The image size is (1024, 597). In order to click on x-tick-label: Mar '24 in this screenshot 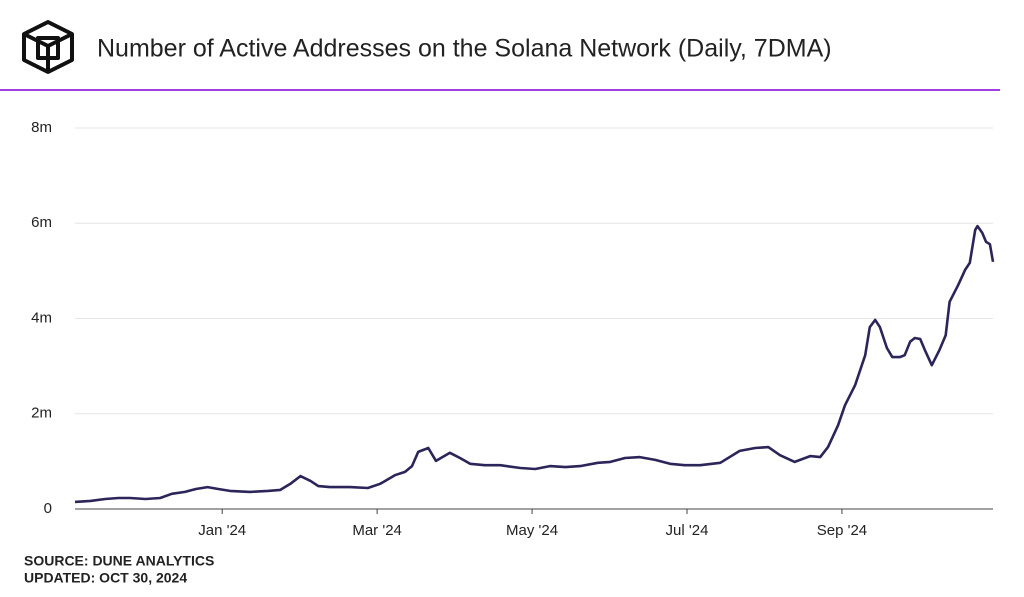, I will do `click(377, 530)`.